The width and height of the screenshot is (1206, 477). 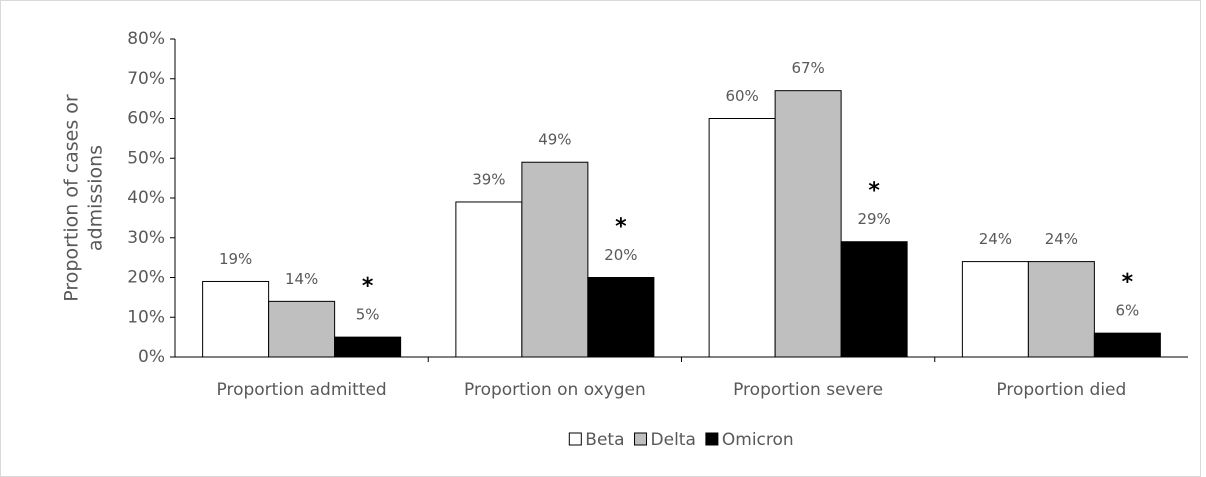 I want to click on y-tick-label: 30%, so click(x=146, y=238).